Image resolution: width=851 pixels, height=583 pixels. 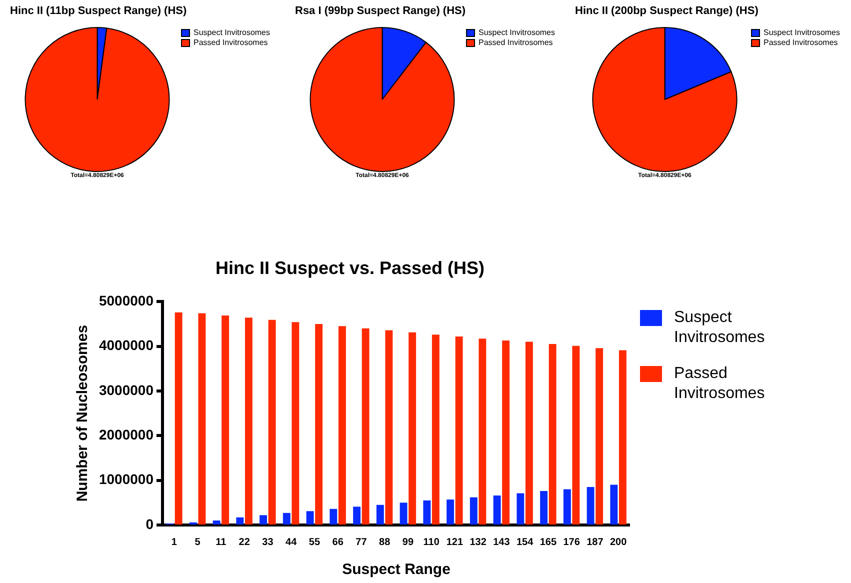 What do you see at coordinates (292, 542) in the screenshot?
I see `x-tick-label: 44` at bounding box center [292, 542].